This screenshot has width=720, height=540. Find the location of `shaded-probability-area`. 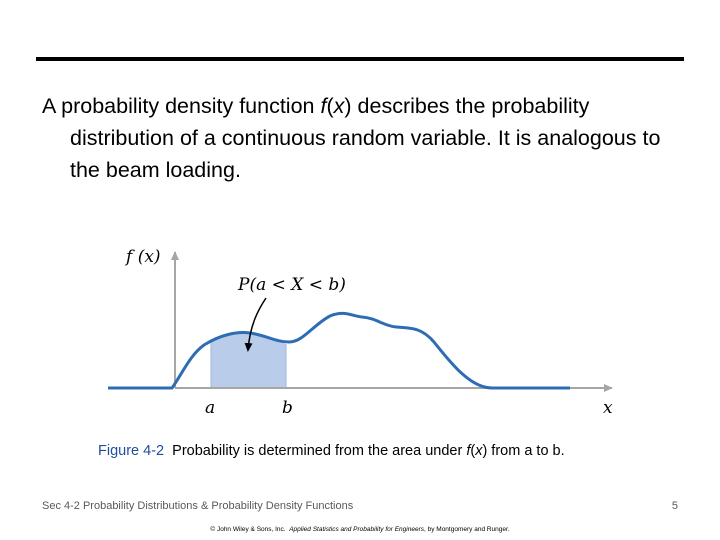

shaded-probability-area is located at coordinates (248, 360).